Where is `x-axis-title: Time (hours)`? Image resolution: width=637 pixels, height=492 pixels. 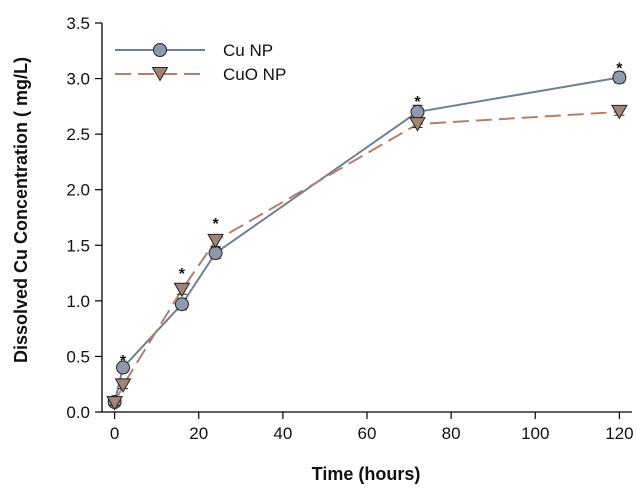
x-axis-title: Time (hours) is located at coordinates (366, 474).